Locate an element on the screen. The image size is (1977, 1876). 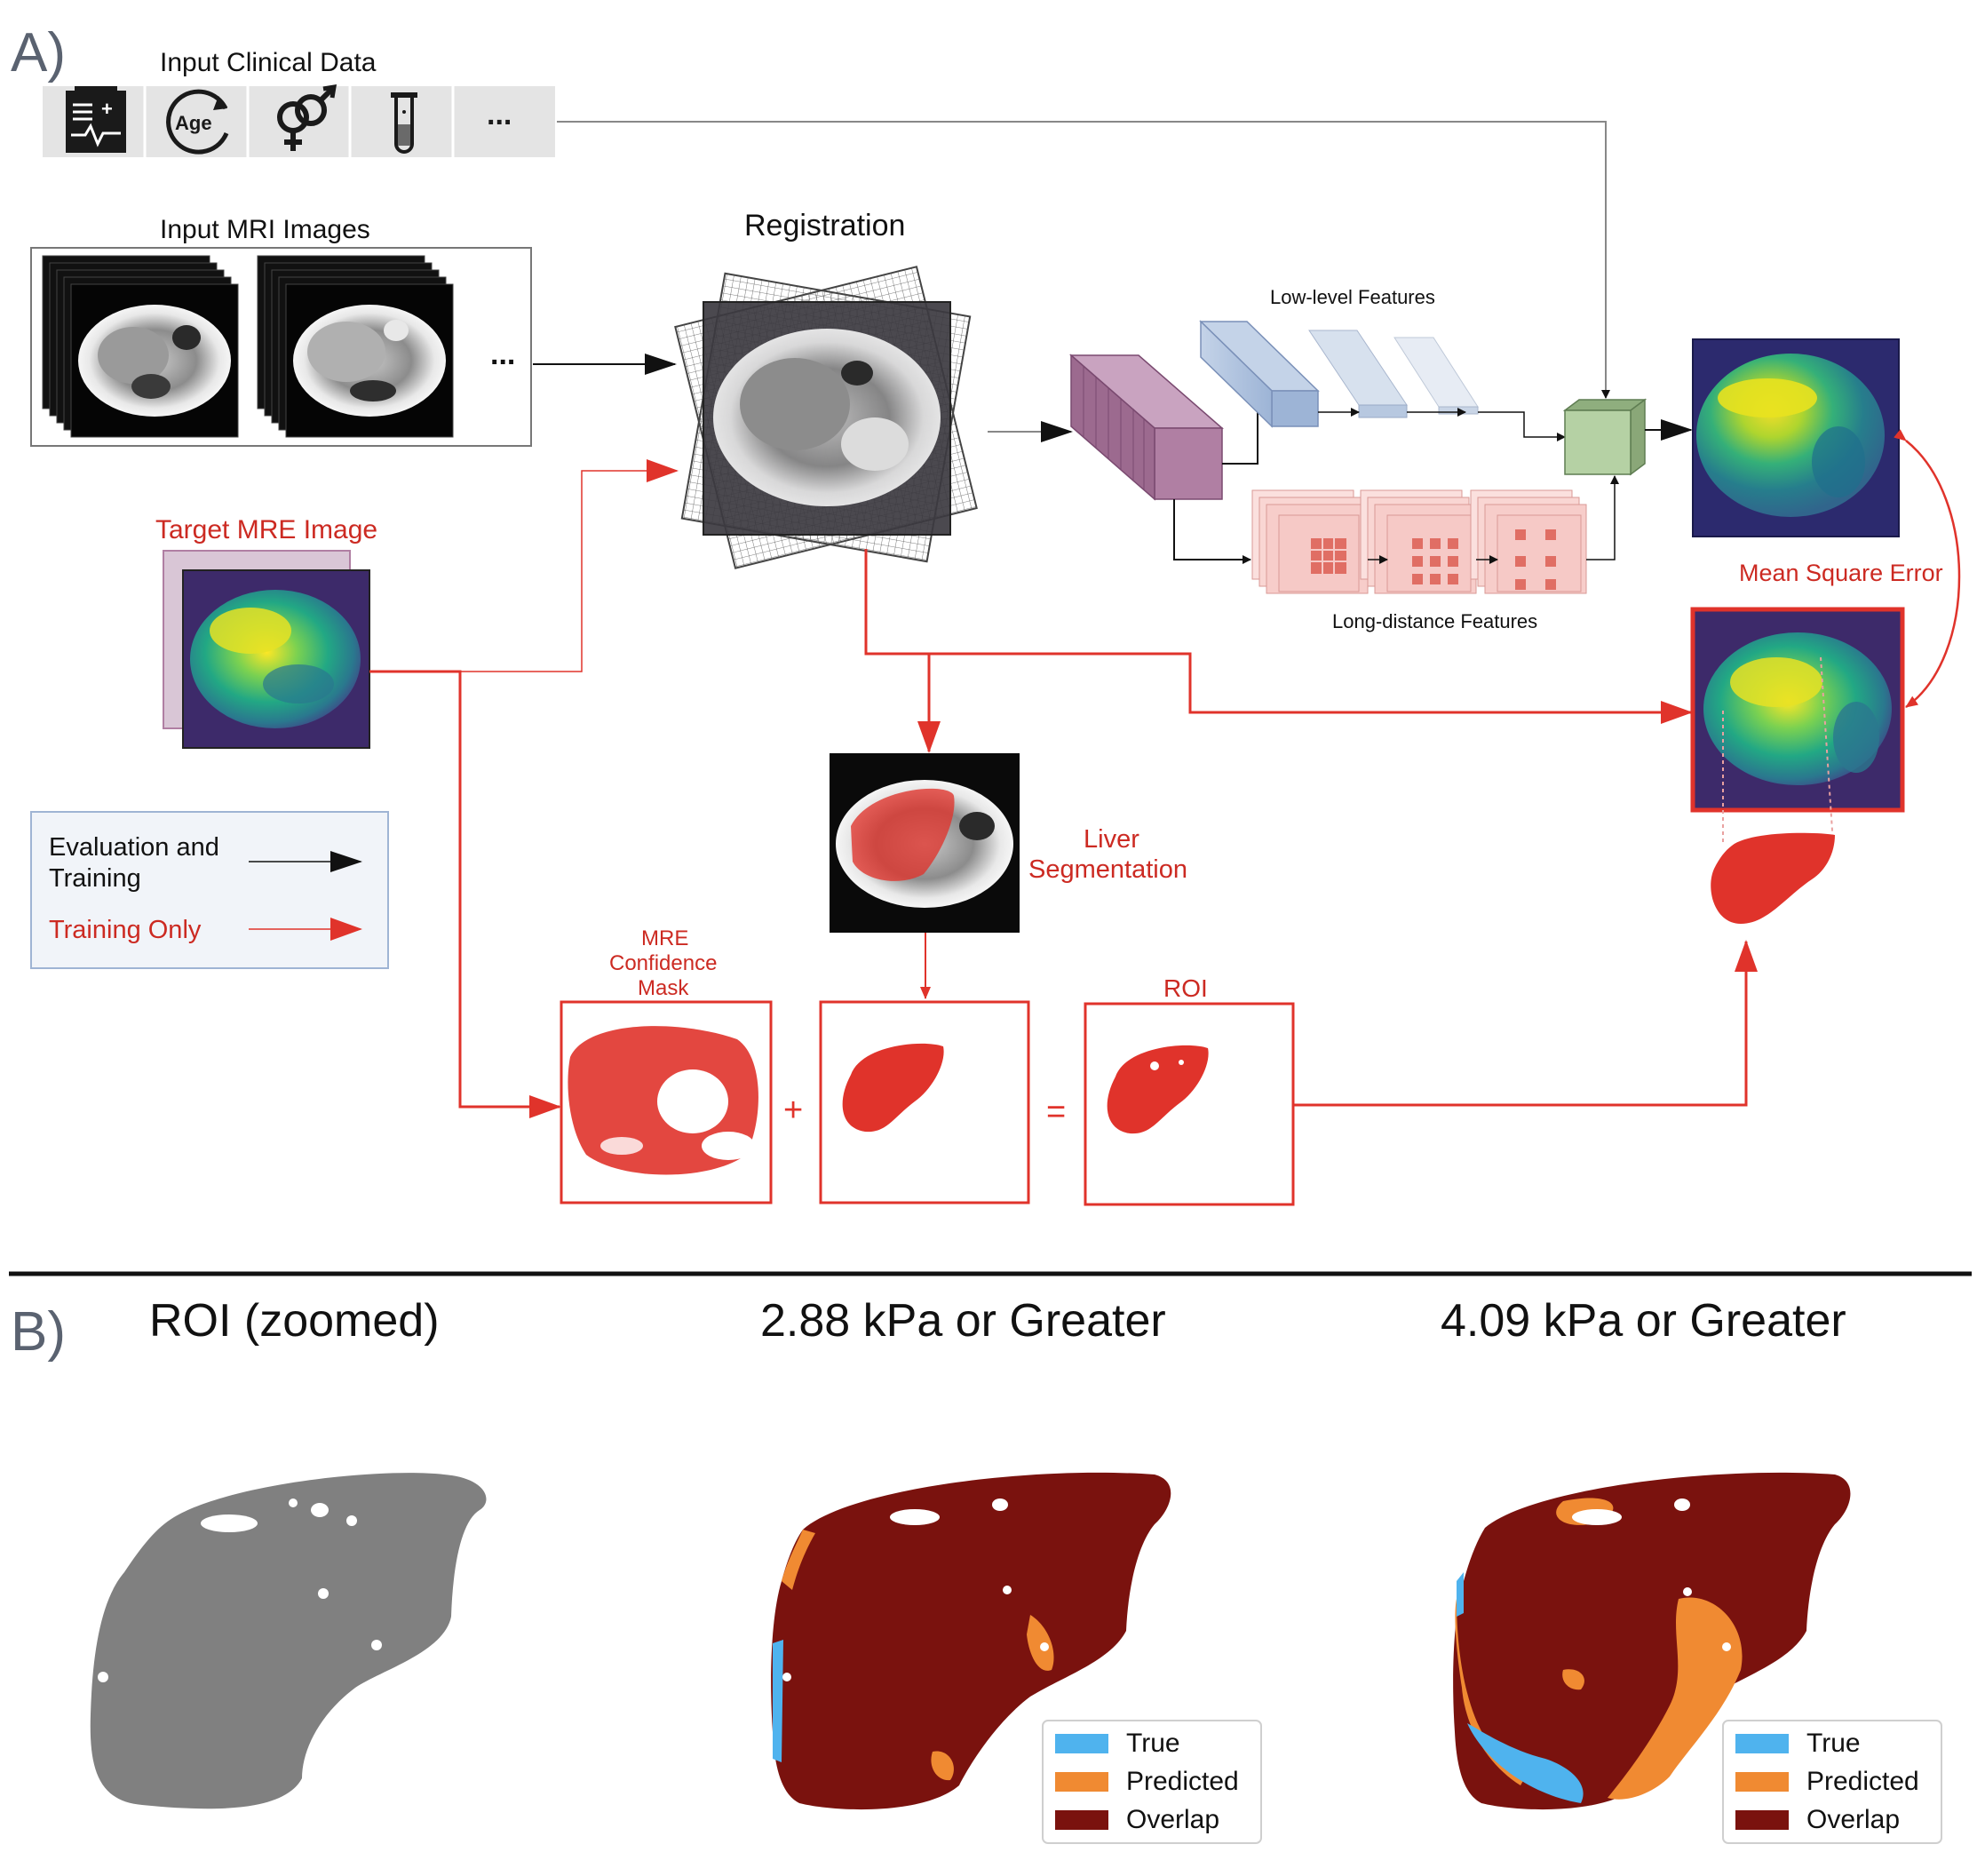
roi-to-output-arrow is located at coordinates (1526, 1023).